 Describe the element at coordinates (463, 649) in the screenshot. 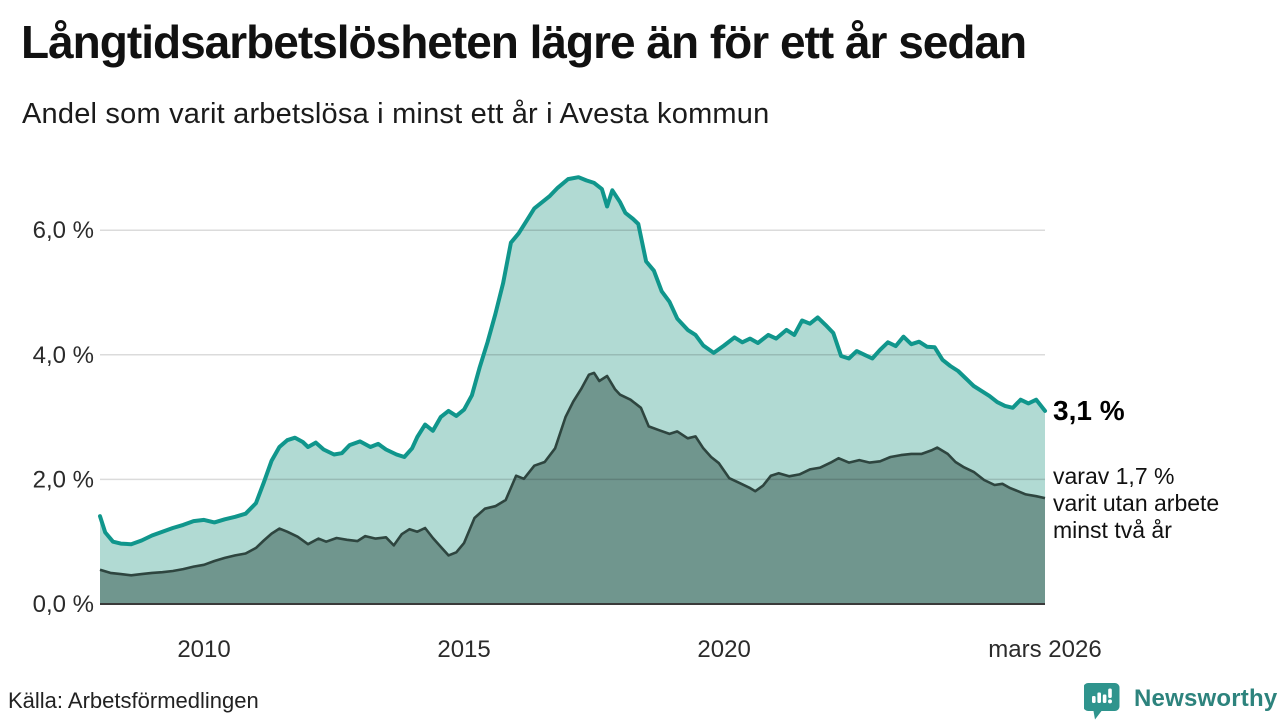

I see `x-tick-label: 2015` at that location.